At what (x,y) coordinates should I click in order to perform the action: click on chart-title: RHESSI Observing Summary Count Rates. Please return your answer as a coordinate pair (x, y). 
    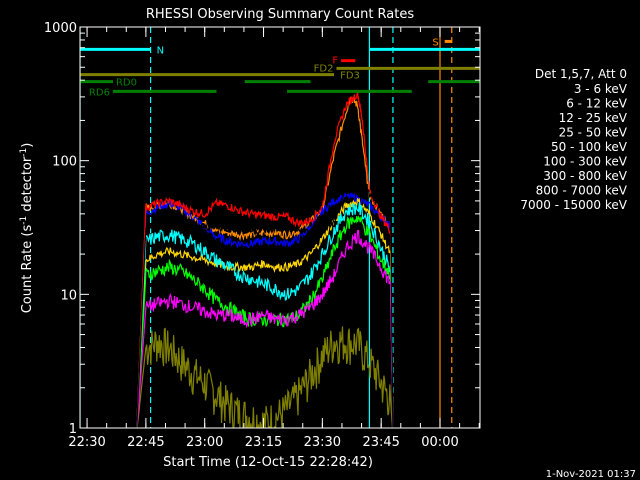
    Looking at the image, I should click on (280, 14).